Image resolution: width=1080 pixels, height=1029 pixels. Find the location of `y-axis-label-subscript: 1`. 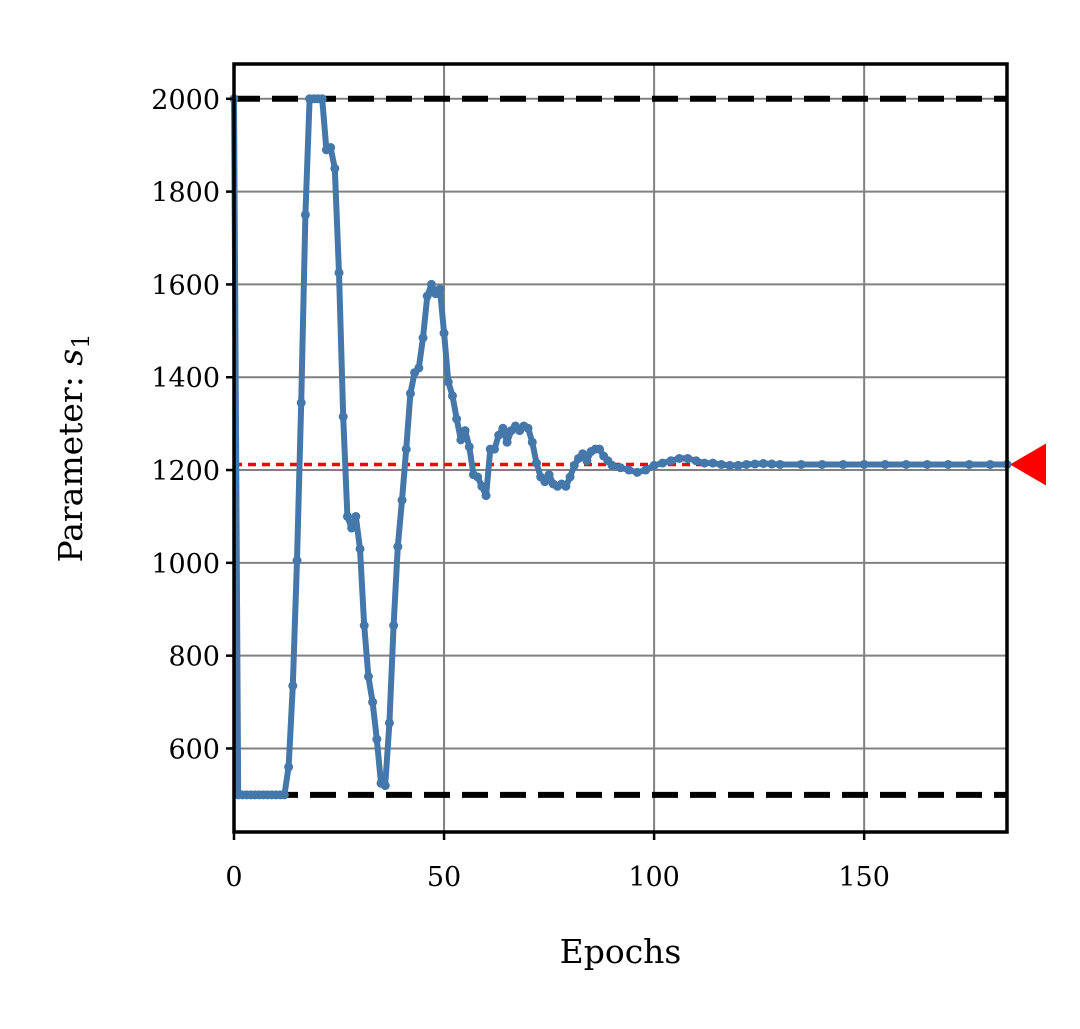

y-axis-label-subscript: 1 is located at coordinates (81, 340).